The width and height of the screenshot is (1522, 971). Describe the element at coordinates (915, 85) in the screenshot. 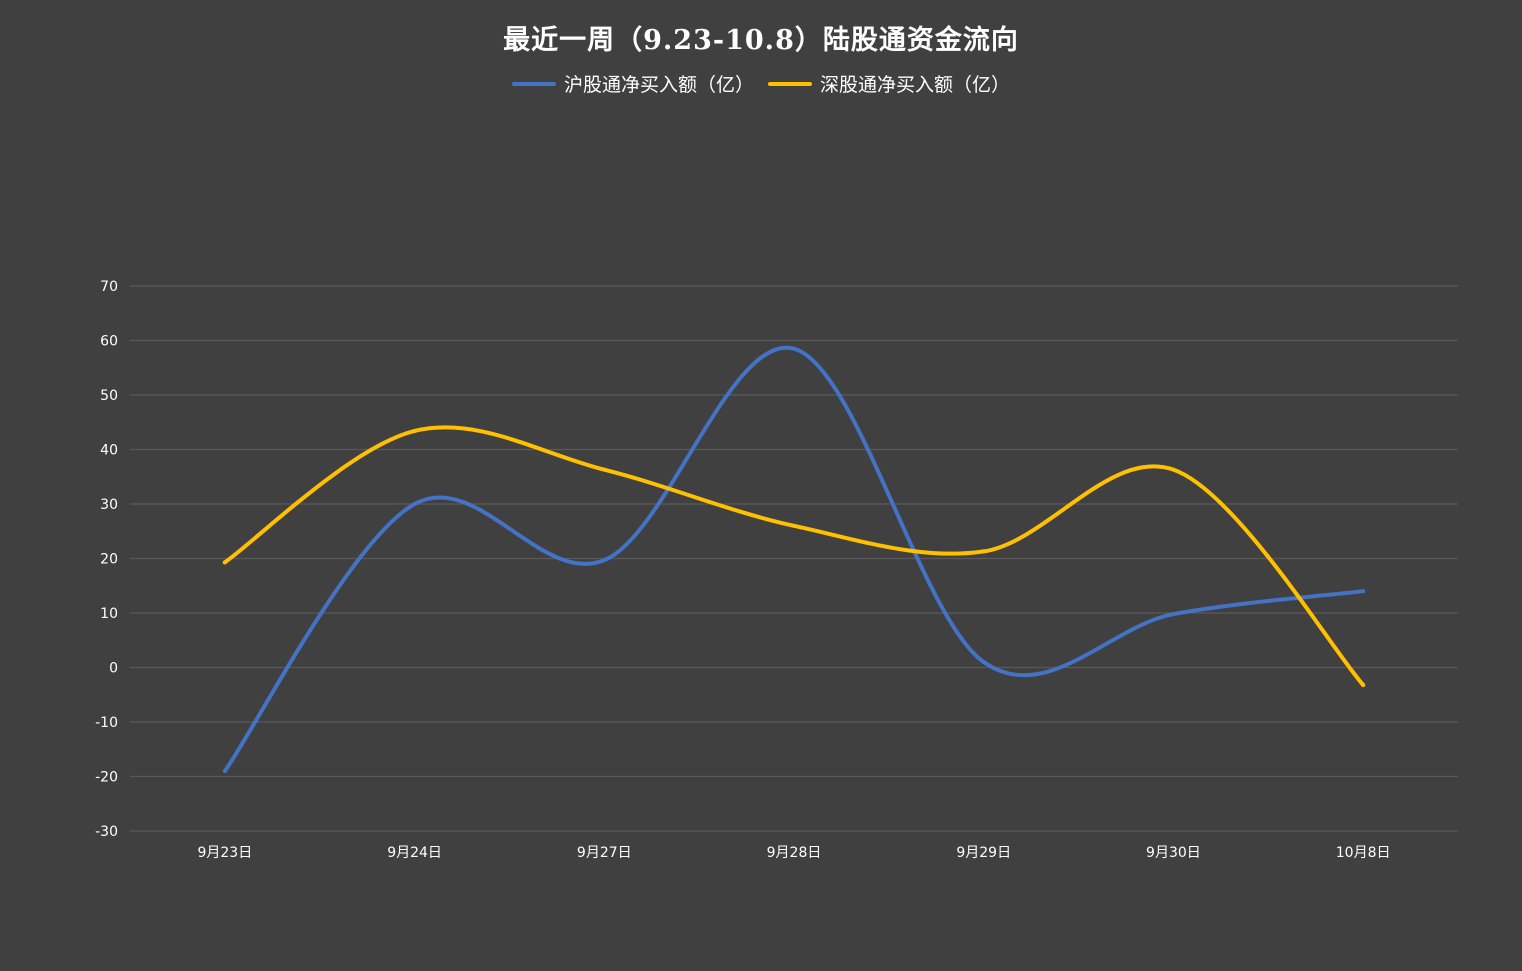

I see `legend-label-sz: 深股通净买入额（亿）` at that location.